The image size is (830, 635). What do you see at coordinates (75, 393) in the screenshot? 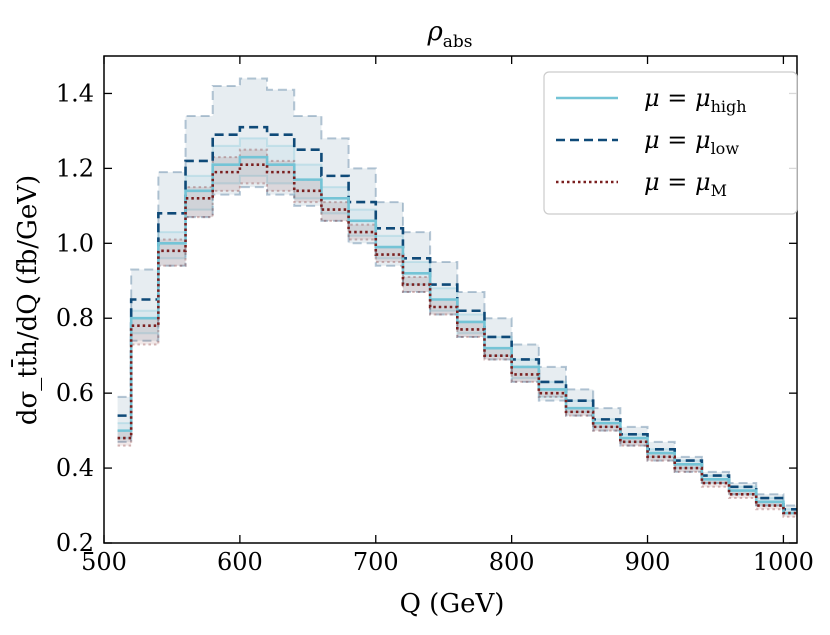
I see `y-tick-label: 0.6` at bounding box center [75, 393].